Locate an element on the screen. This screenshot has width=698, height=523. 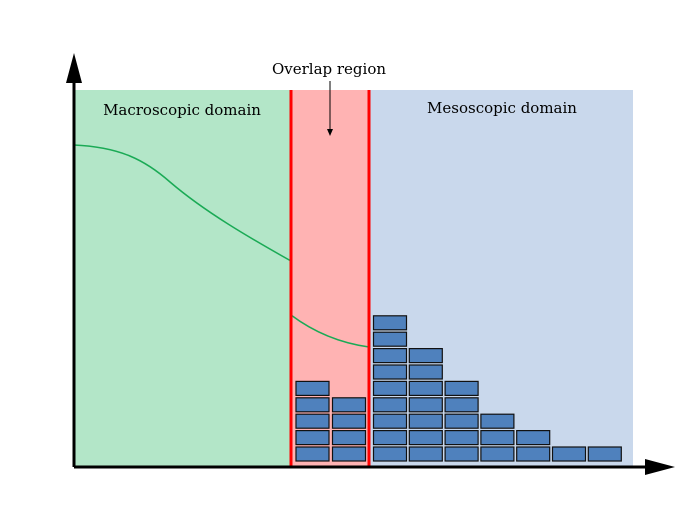
particle-blocks is located at coordinates (458, 388).